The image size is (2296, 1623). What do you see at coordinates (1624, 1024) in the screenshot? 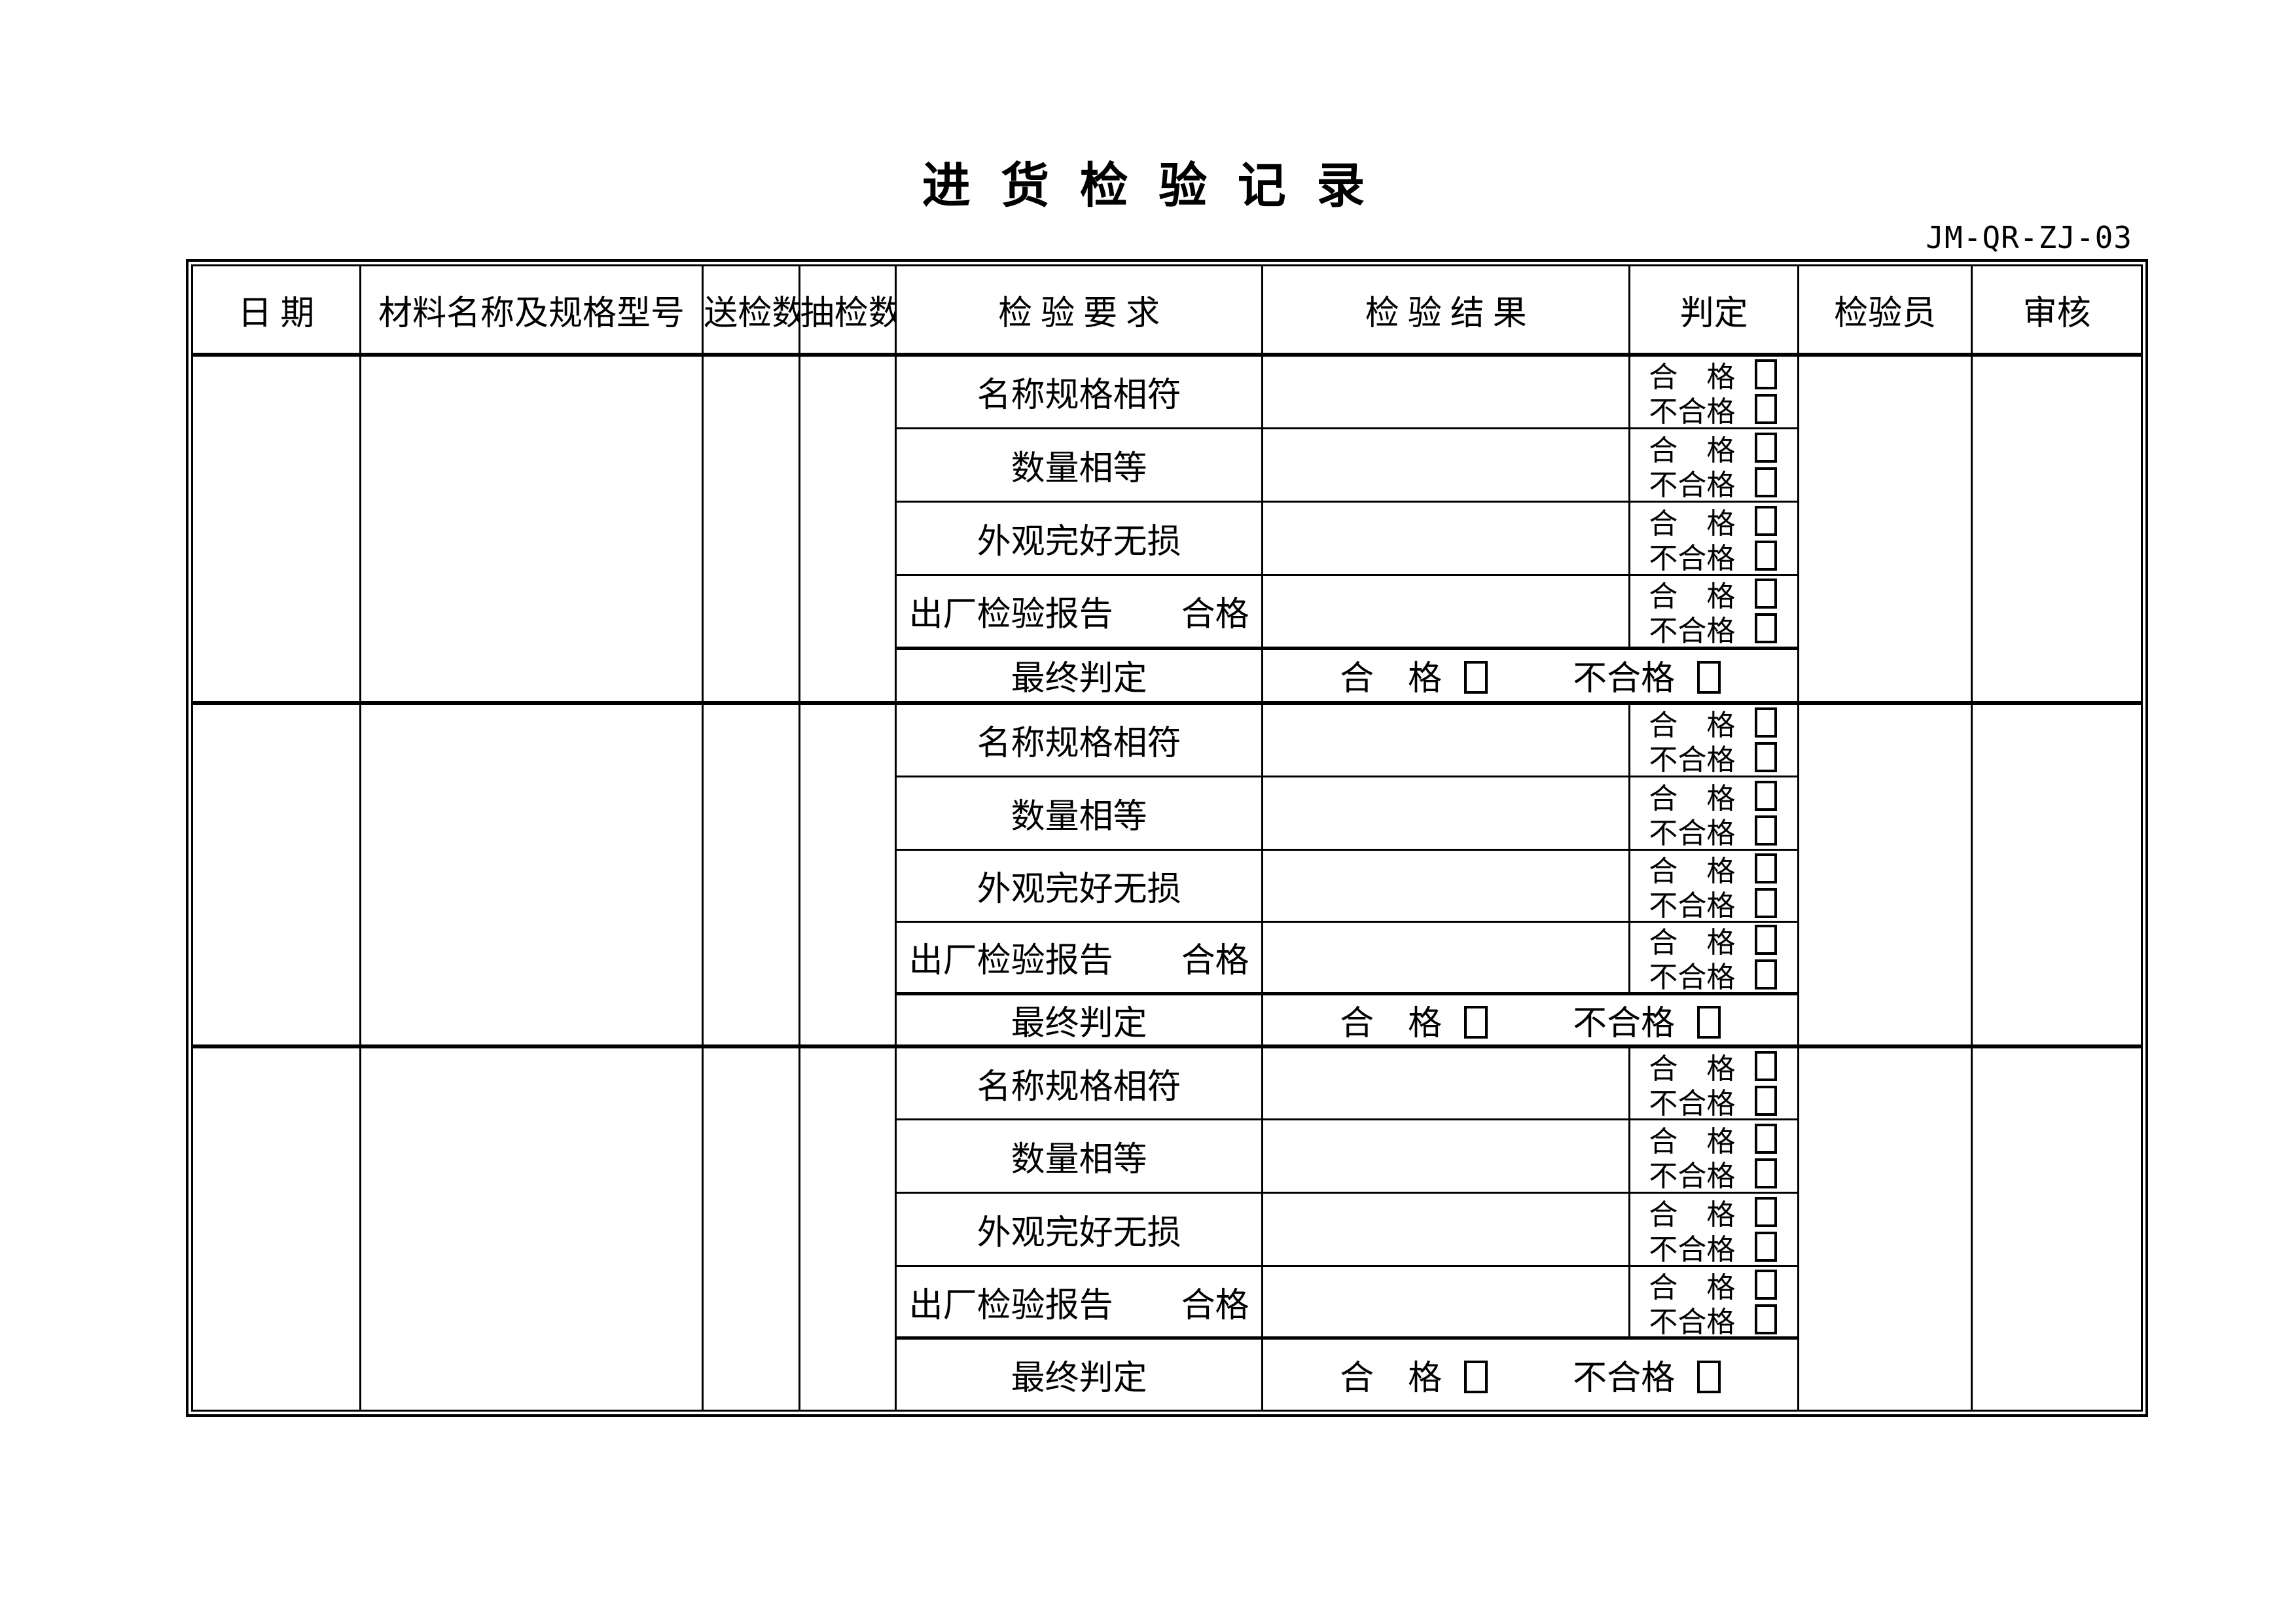
I see `final-fail-option-label: 不合格` at bounding box center [1624, 1024].